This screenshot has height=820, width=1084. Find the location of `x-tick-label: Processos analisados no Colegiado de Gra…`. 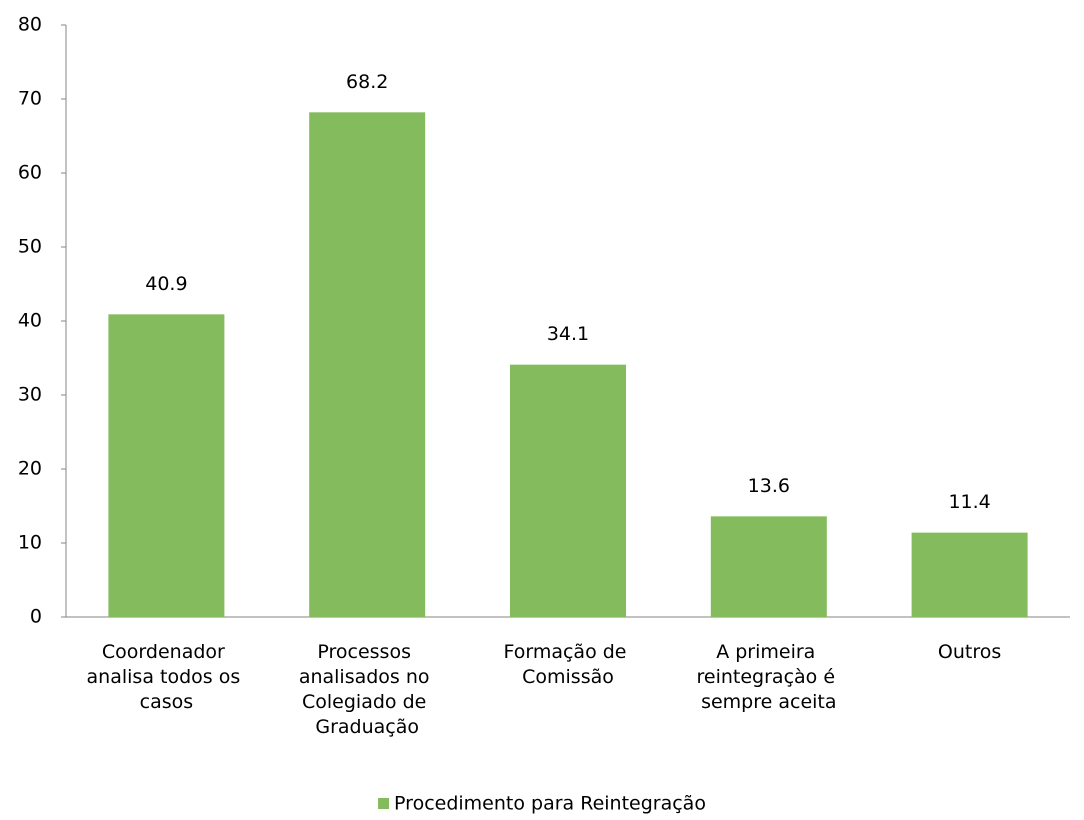

x-tick-label: Processos analisados no Colegiado de Gra… is located at coordinates (367, 689).